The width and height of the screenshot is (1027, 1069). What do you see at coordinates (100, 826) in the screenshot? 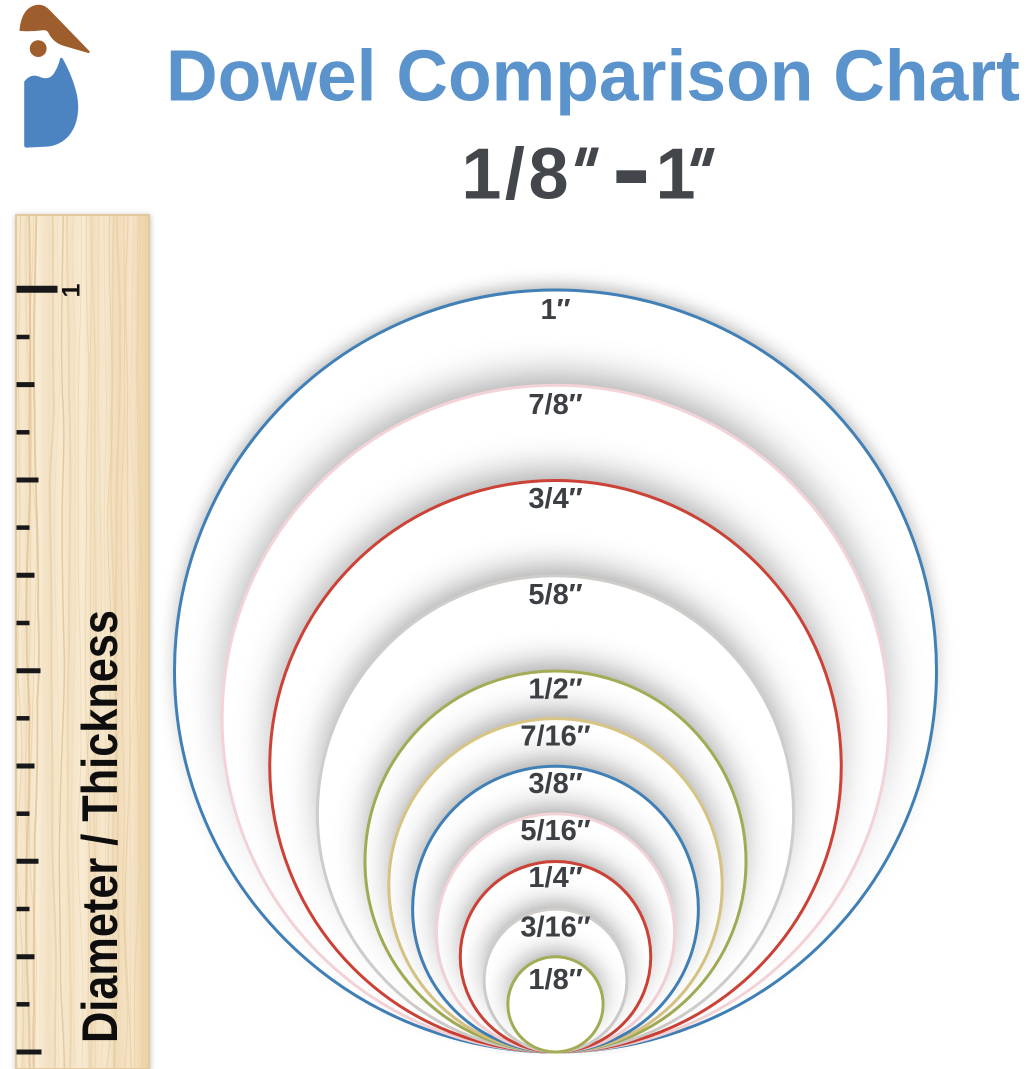
I see `svg-text: Diameter / Thickness` at bounding box center [100, 826].